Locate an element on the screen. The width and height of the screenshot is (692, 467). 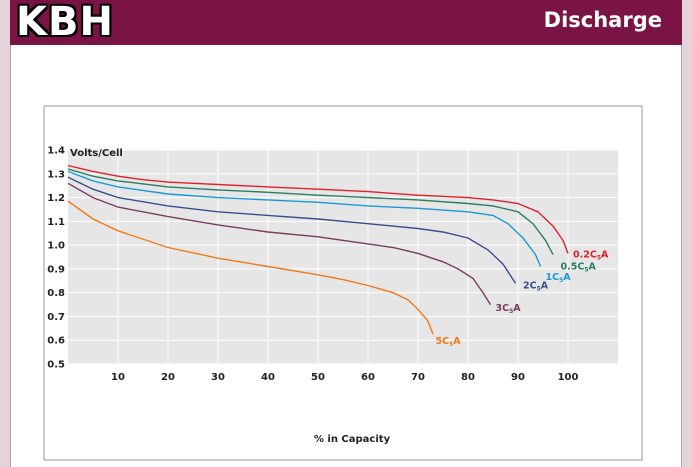
y-tick-label: 0.6 is located at coordinates (56, 341).